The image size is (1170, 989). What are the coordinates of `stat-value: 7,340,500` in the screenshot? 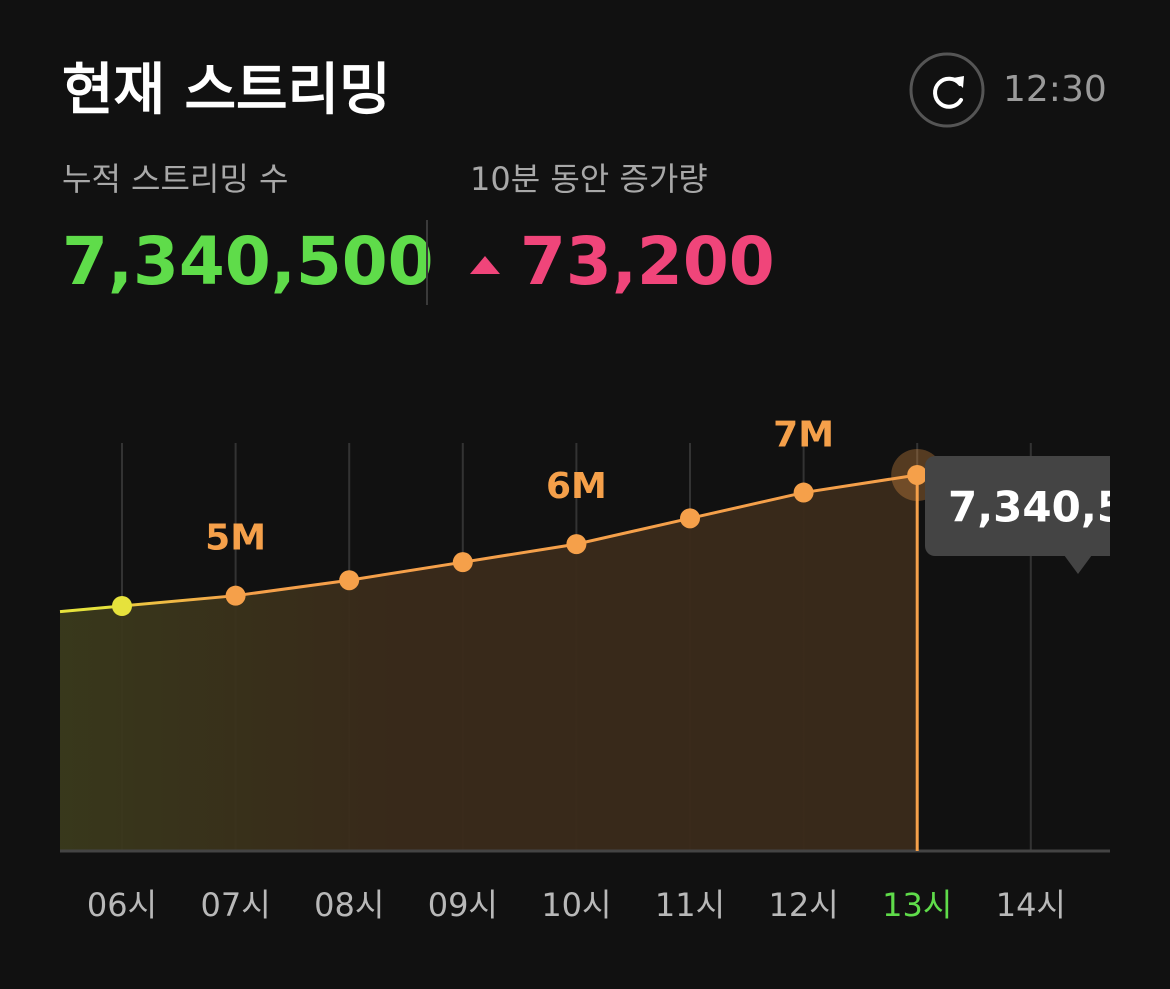 It's located at (248, 261).